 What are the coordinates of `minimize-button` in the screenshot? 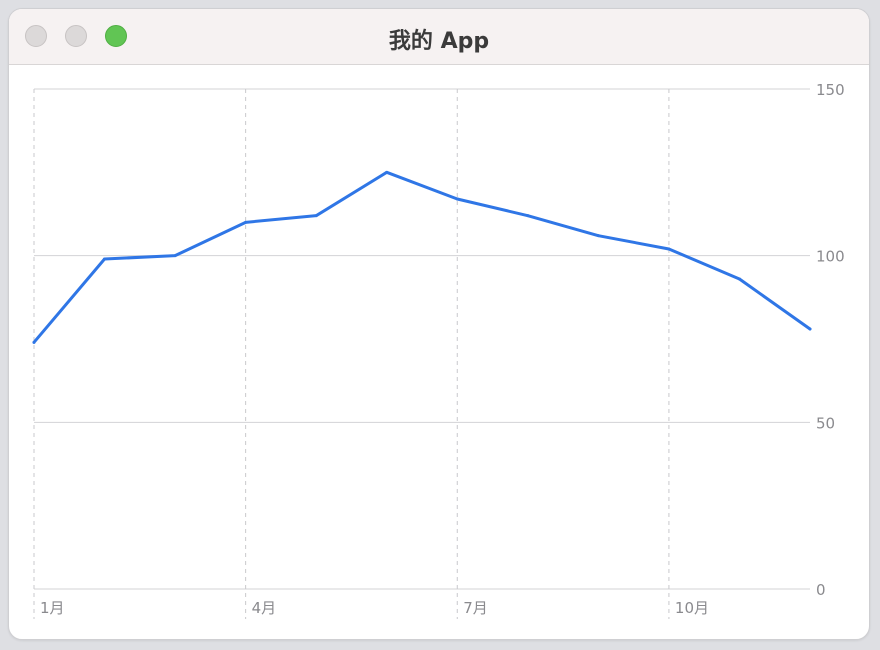 It's located at (76, 36).